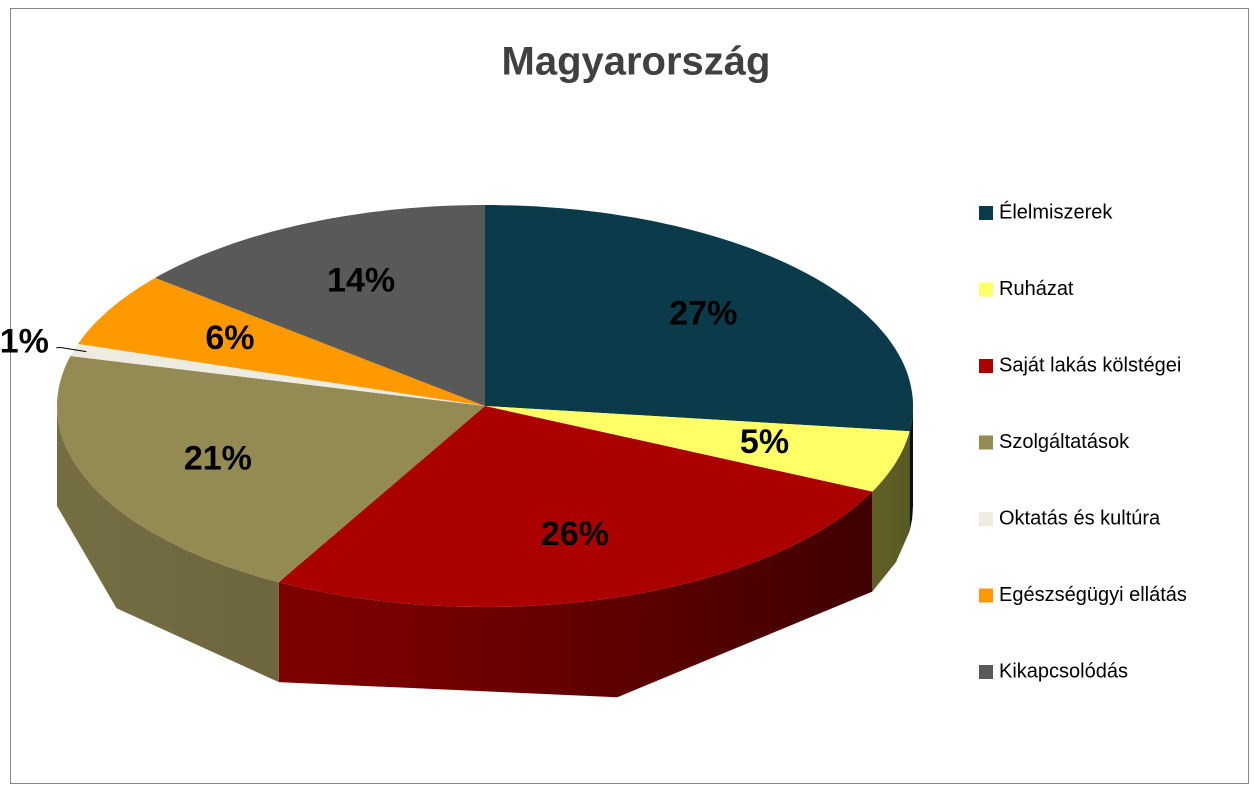 Image resolution: width=1255 pixels, height=789 pixels. What do you see at coordinates (1036, 289) in the screenshot?
I see `legend-label: Ruházat` at bounding box center [1036, 289].